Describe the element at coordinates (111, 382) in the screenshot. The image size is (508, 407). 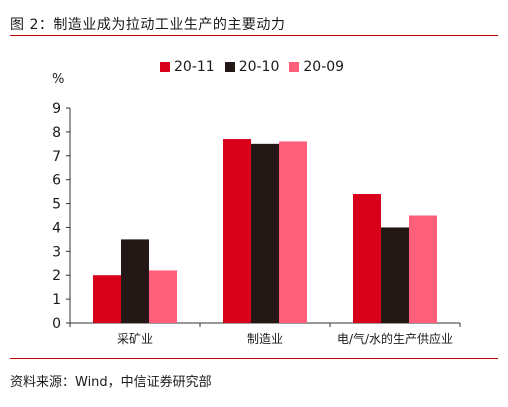
I see `source-note: 资料来源：Wind，中信证券研究部` at that location.